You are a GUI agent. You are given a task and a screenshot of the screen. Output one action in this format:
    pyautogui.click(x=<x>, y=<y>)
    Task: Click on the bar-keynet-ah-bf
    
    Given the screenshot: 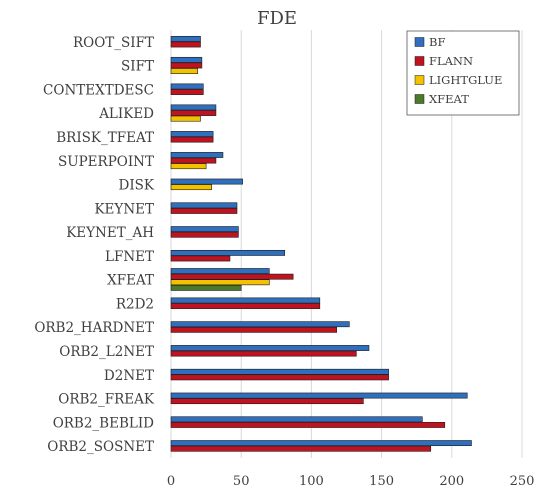 What is the action you would take?
    pyautogui.click(x=204, y=229)
    